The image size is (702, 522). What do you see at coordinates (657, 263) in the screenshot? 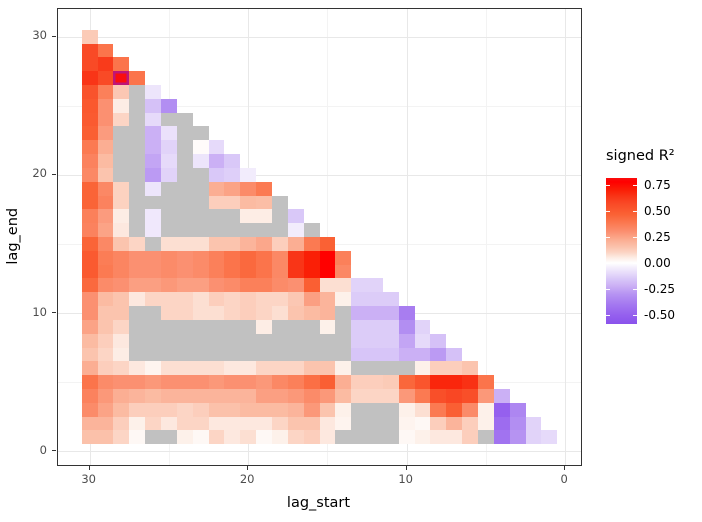
I see `legend-tick-label: 0.00` at bounding box center [657, 263].